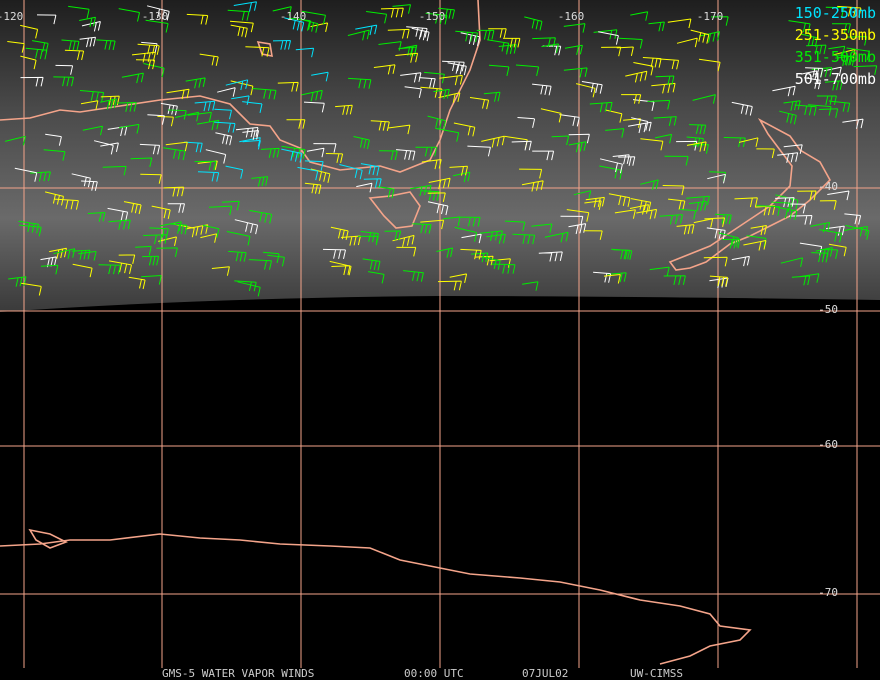  I want to click on latitude-label: -60, so click(828, 444).